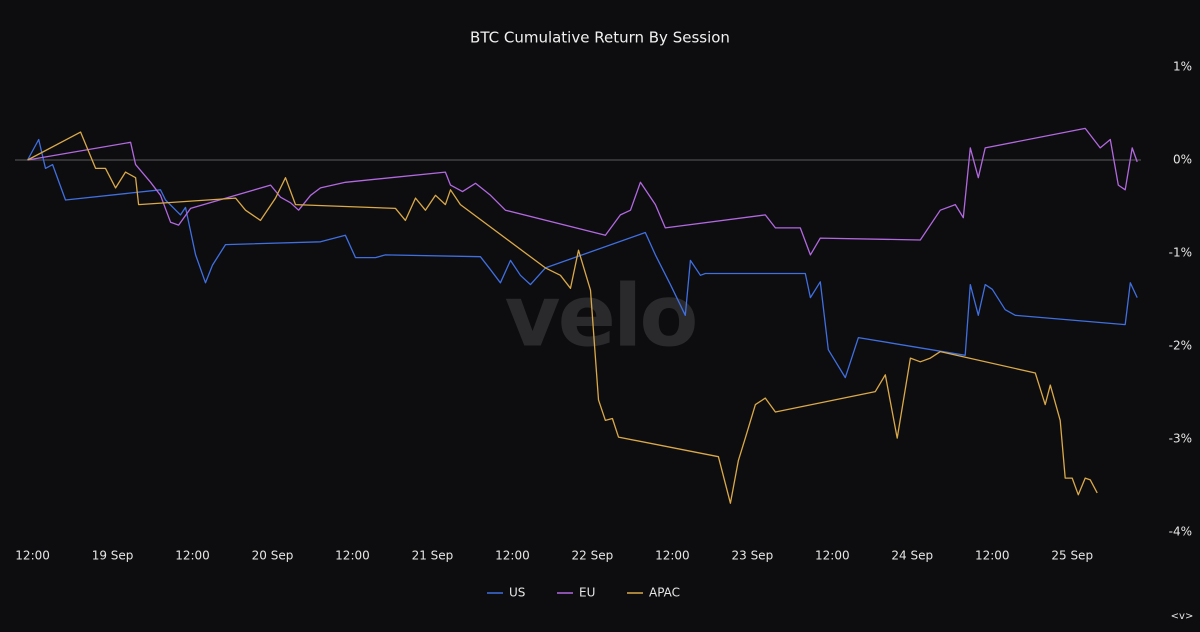  What do you see at coordinates (1180, 253) in the screenshot?
I see `y-tick-label: -1%` at bounding box center [1180, 253].